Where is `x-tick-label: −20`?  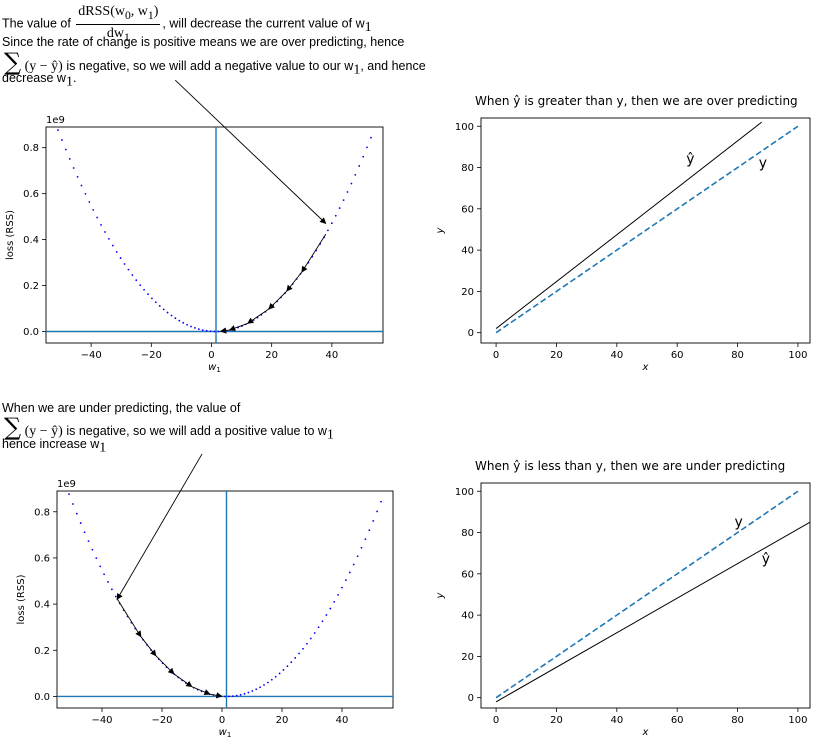 x-tick-label: −20 is located at coordinates (161, 720).